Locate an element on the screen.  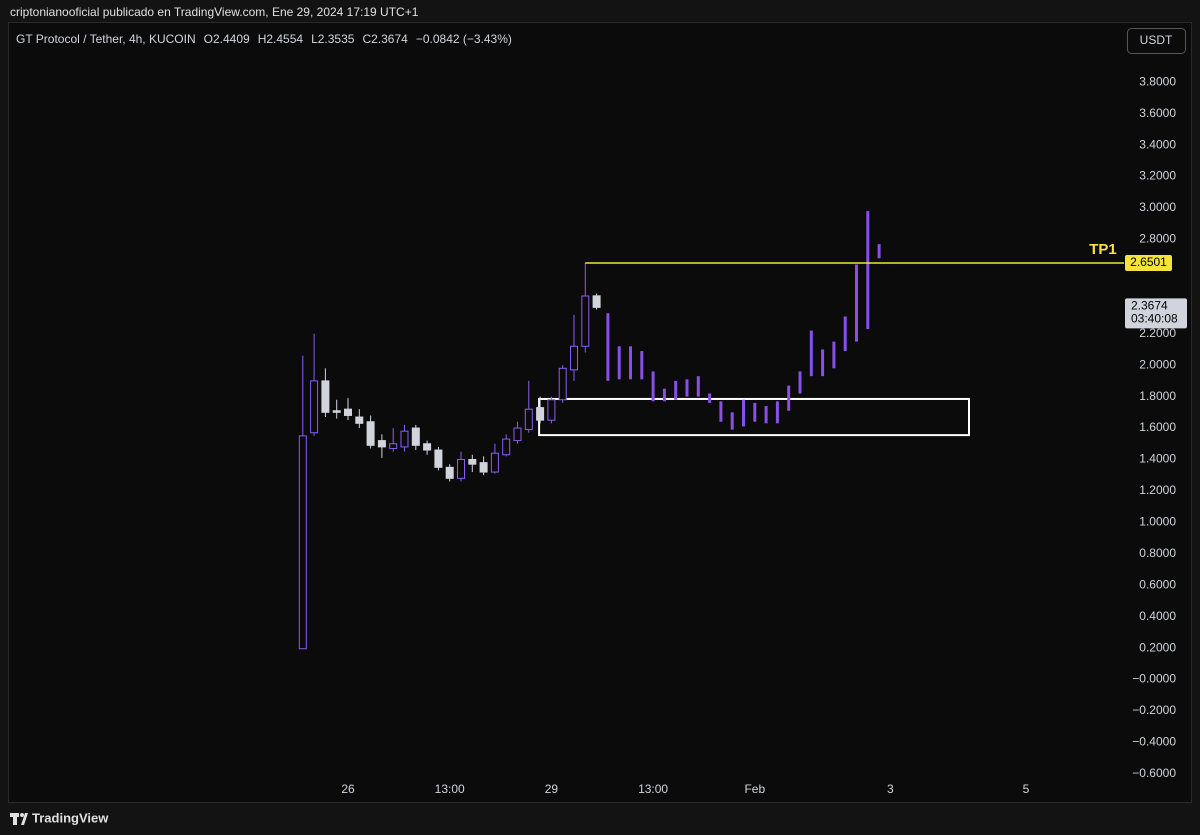
y-tick-label: −0.6000 is located at coordinates (1154, 773).